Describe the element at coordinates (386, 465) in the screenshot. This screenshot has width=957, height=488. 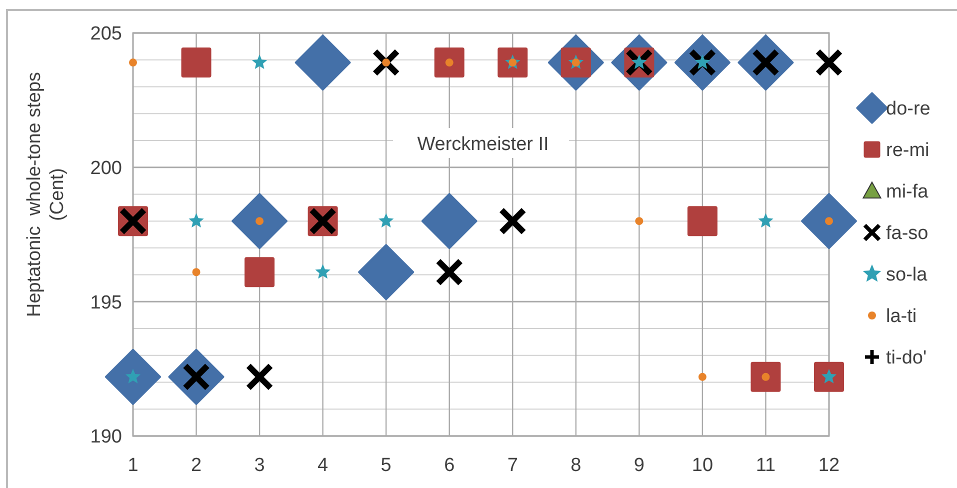
I see `x-tick-label: 5` at that location.